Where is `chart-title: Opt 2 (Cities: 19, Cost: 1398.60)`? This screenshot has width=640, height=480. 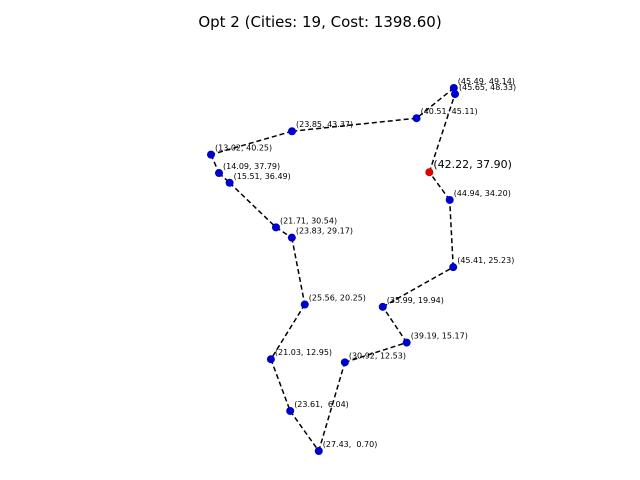
chart-title: Opt 2 (Cities: 19, Cost: 1398.60) is located at coordinates (319, 22).